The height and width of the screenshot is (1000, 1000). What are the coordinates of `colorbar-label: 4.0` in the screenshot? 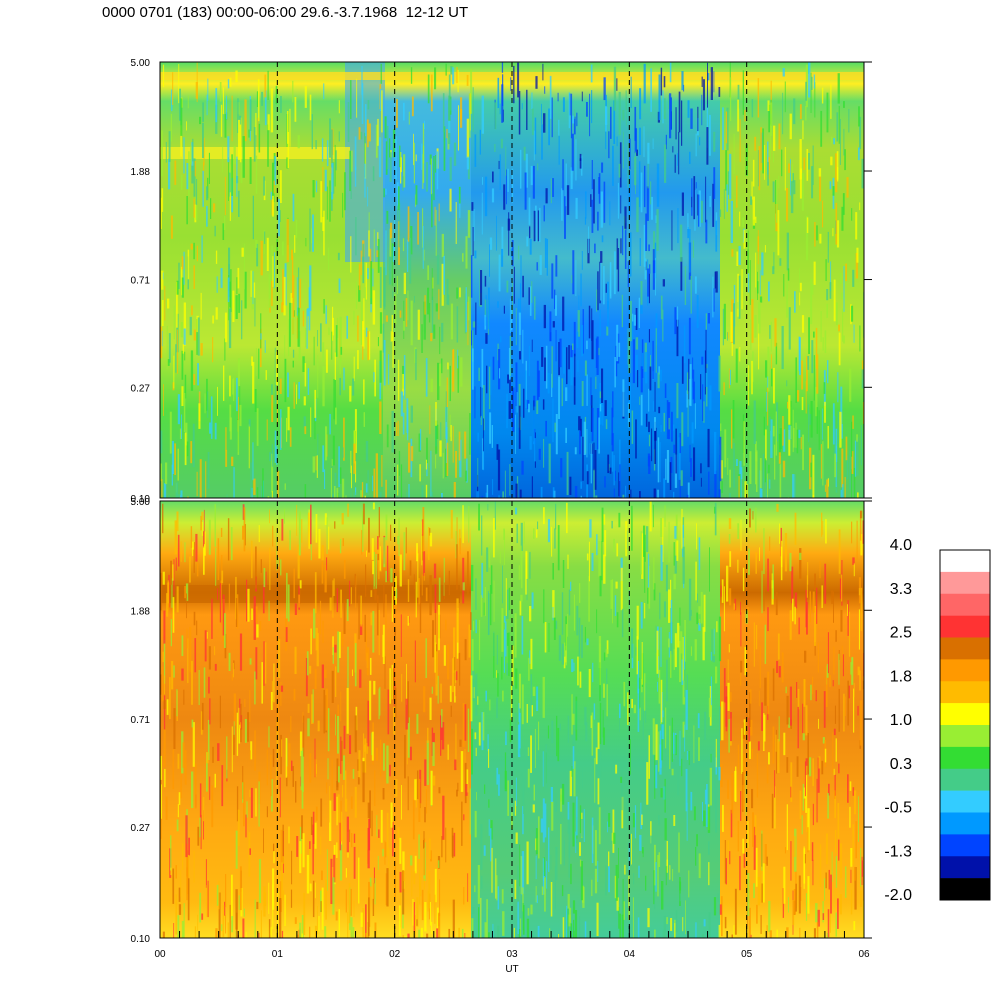 It's located at (901, 545).